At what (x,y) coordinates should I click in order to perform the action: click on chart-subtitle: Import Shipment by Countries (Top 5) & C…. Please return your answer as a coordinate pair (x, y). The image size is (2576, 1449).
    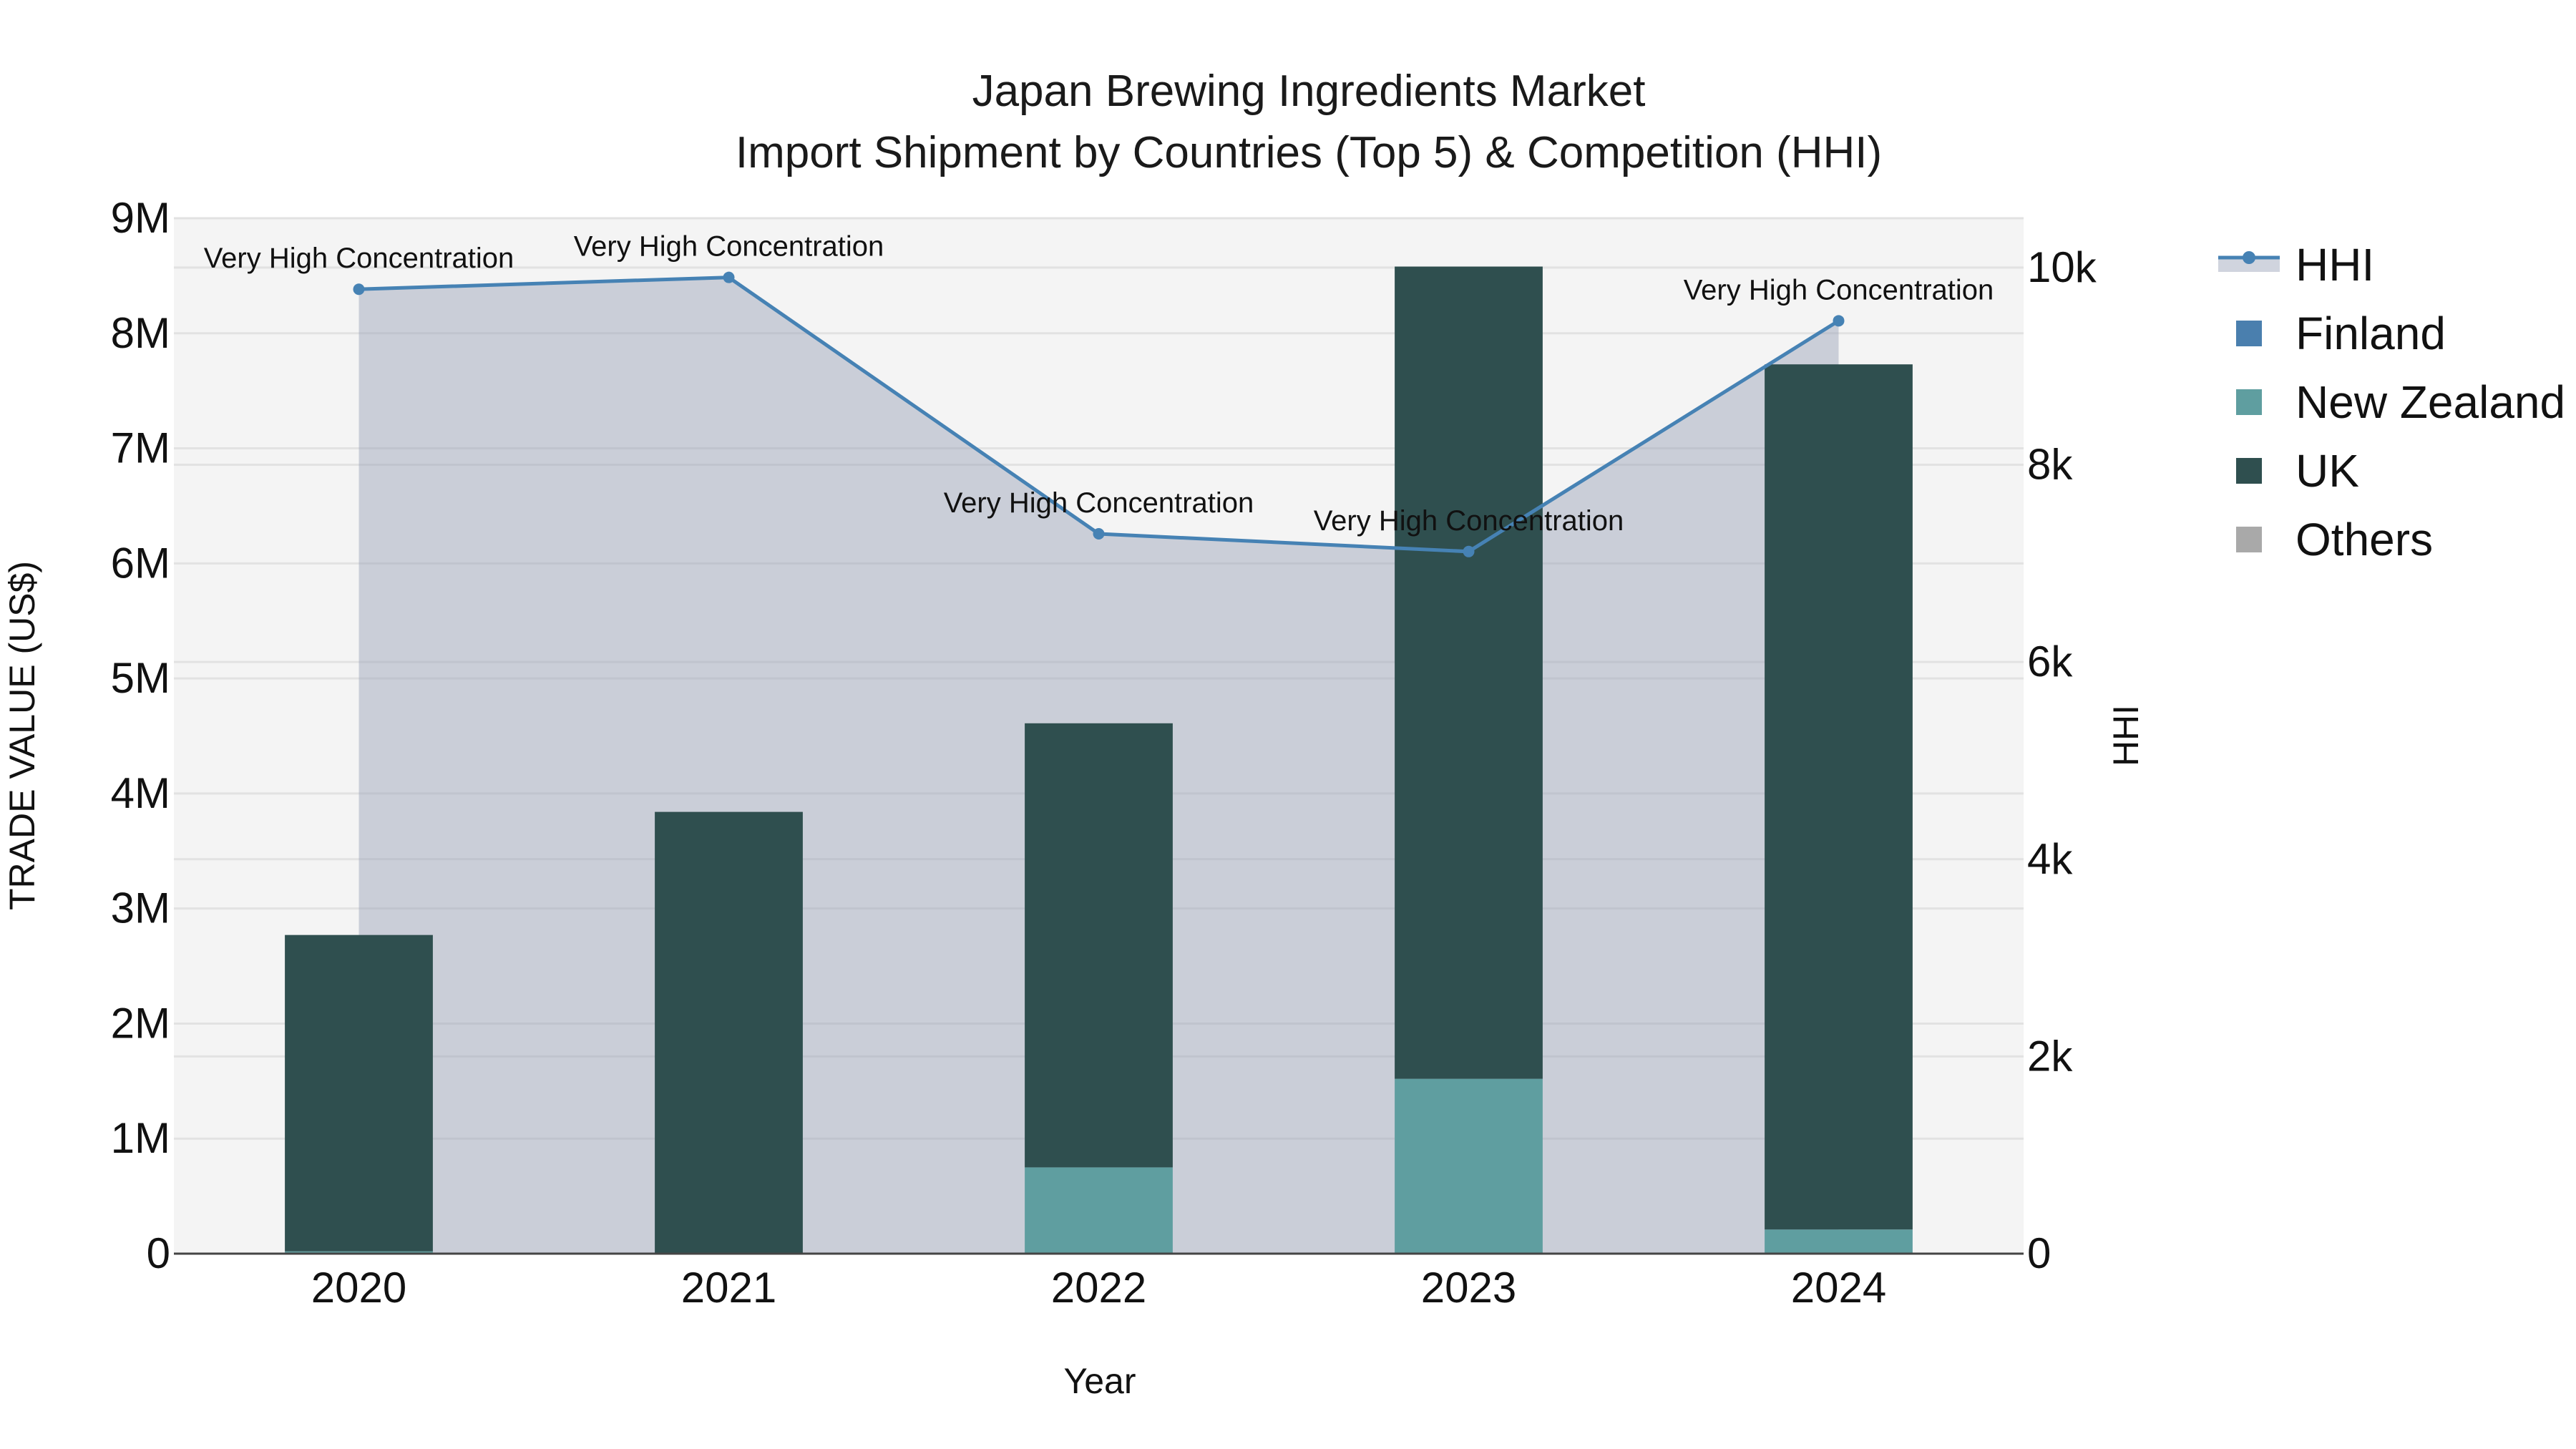
    Looking at the image, I should click on (1309, 152).